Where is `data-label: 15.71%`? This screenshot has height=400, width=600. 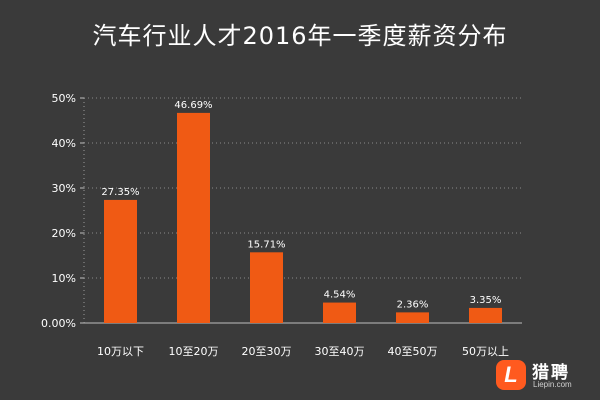
data-label: 15.71% is located at coordinates (266, 244).